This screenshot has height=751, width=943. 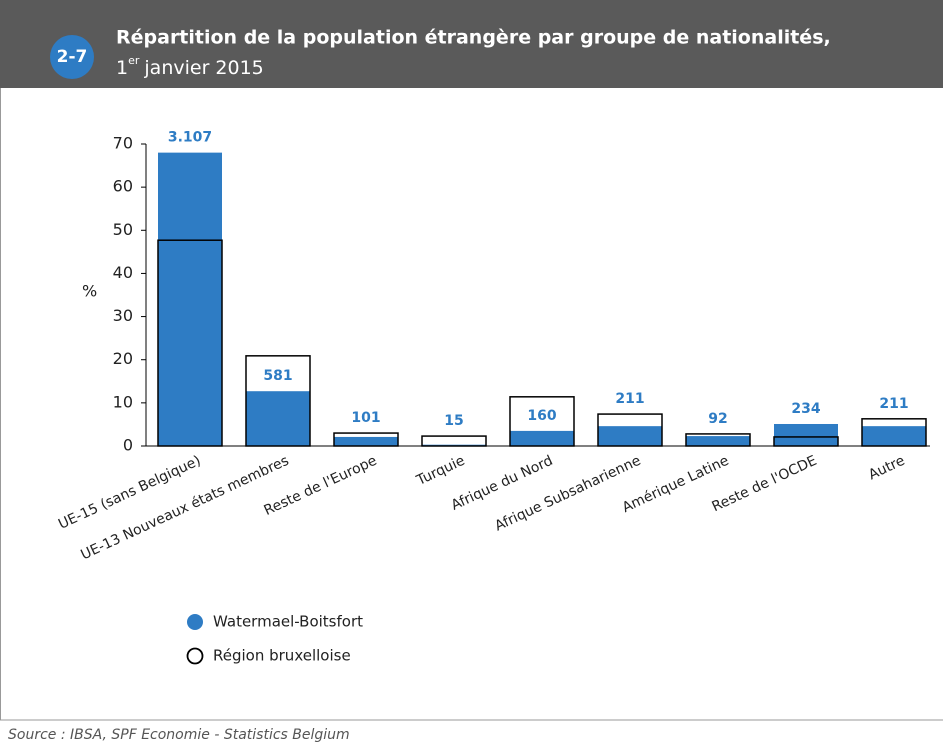 What do you see at coordinates (89, 291) in the screenshot?
I see `y-axis-label: %` at bounding box center [89, 291].